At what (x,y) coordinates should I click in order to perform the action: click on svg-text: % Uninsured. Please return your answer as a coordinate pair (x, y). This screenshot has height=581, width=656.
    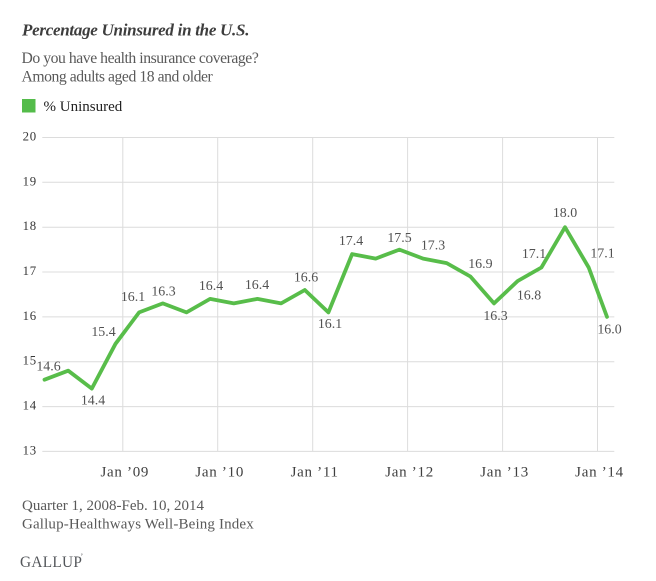
    Looking at the image, I should click on (83, 107).